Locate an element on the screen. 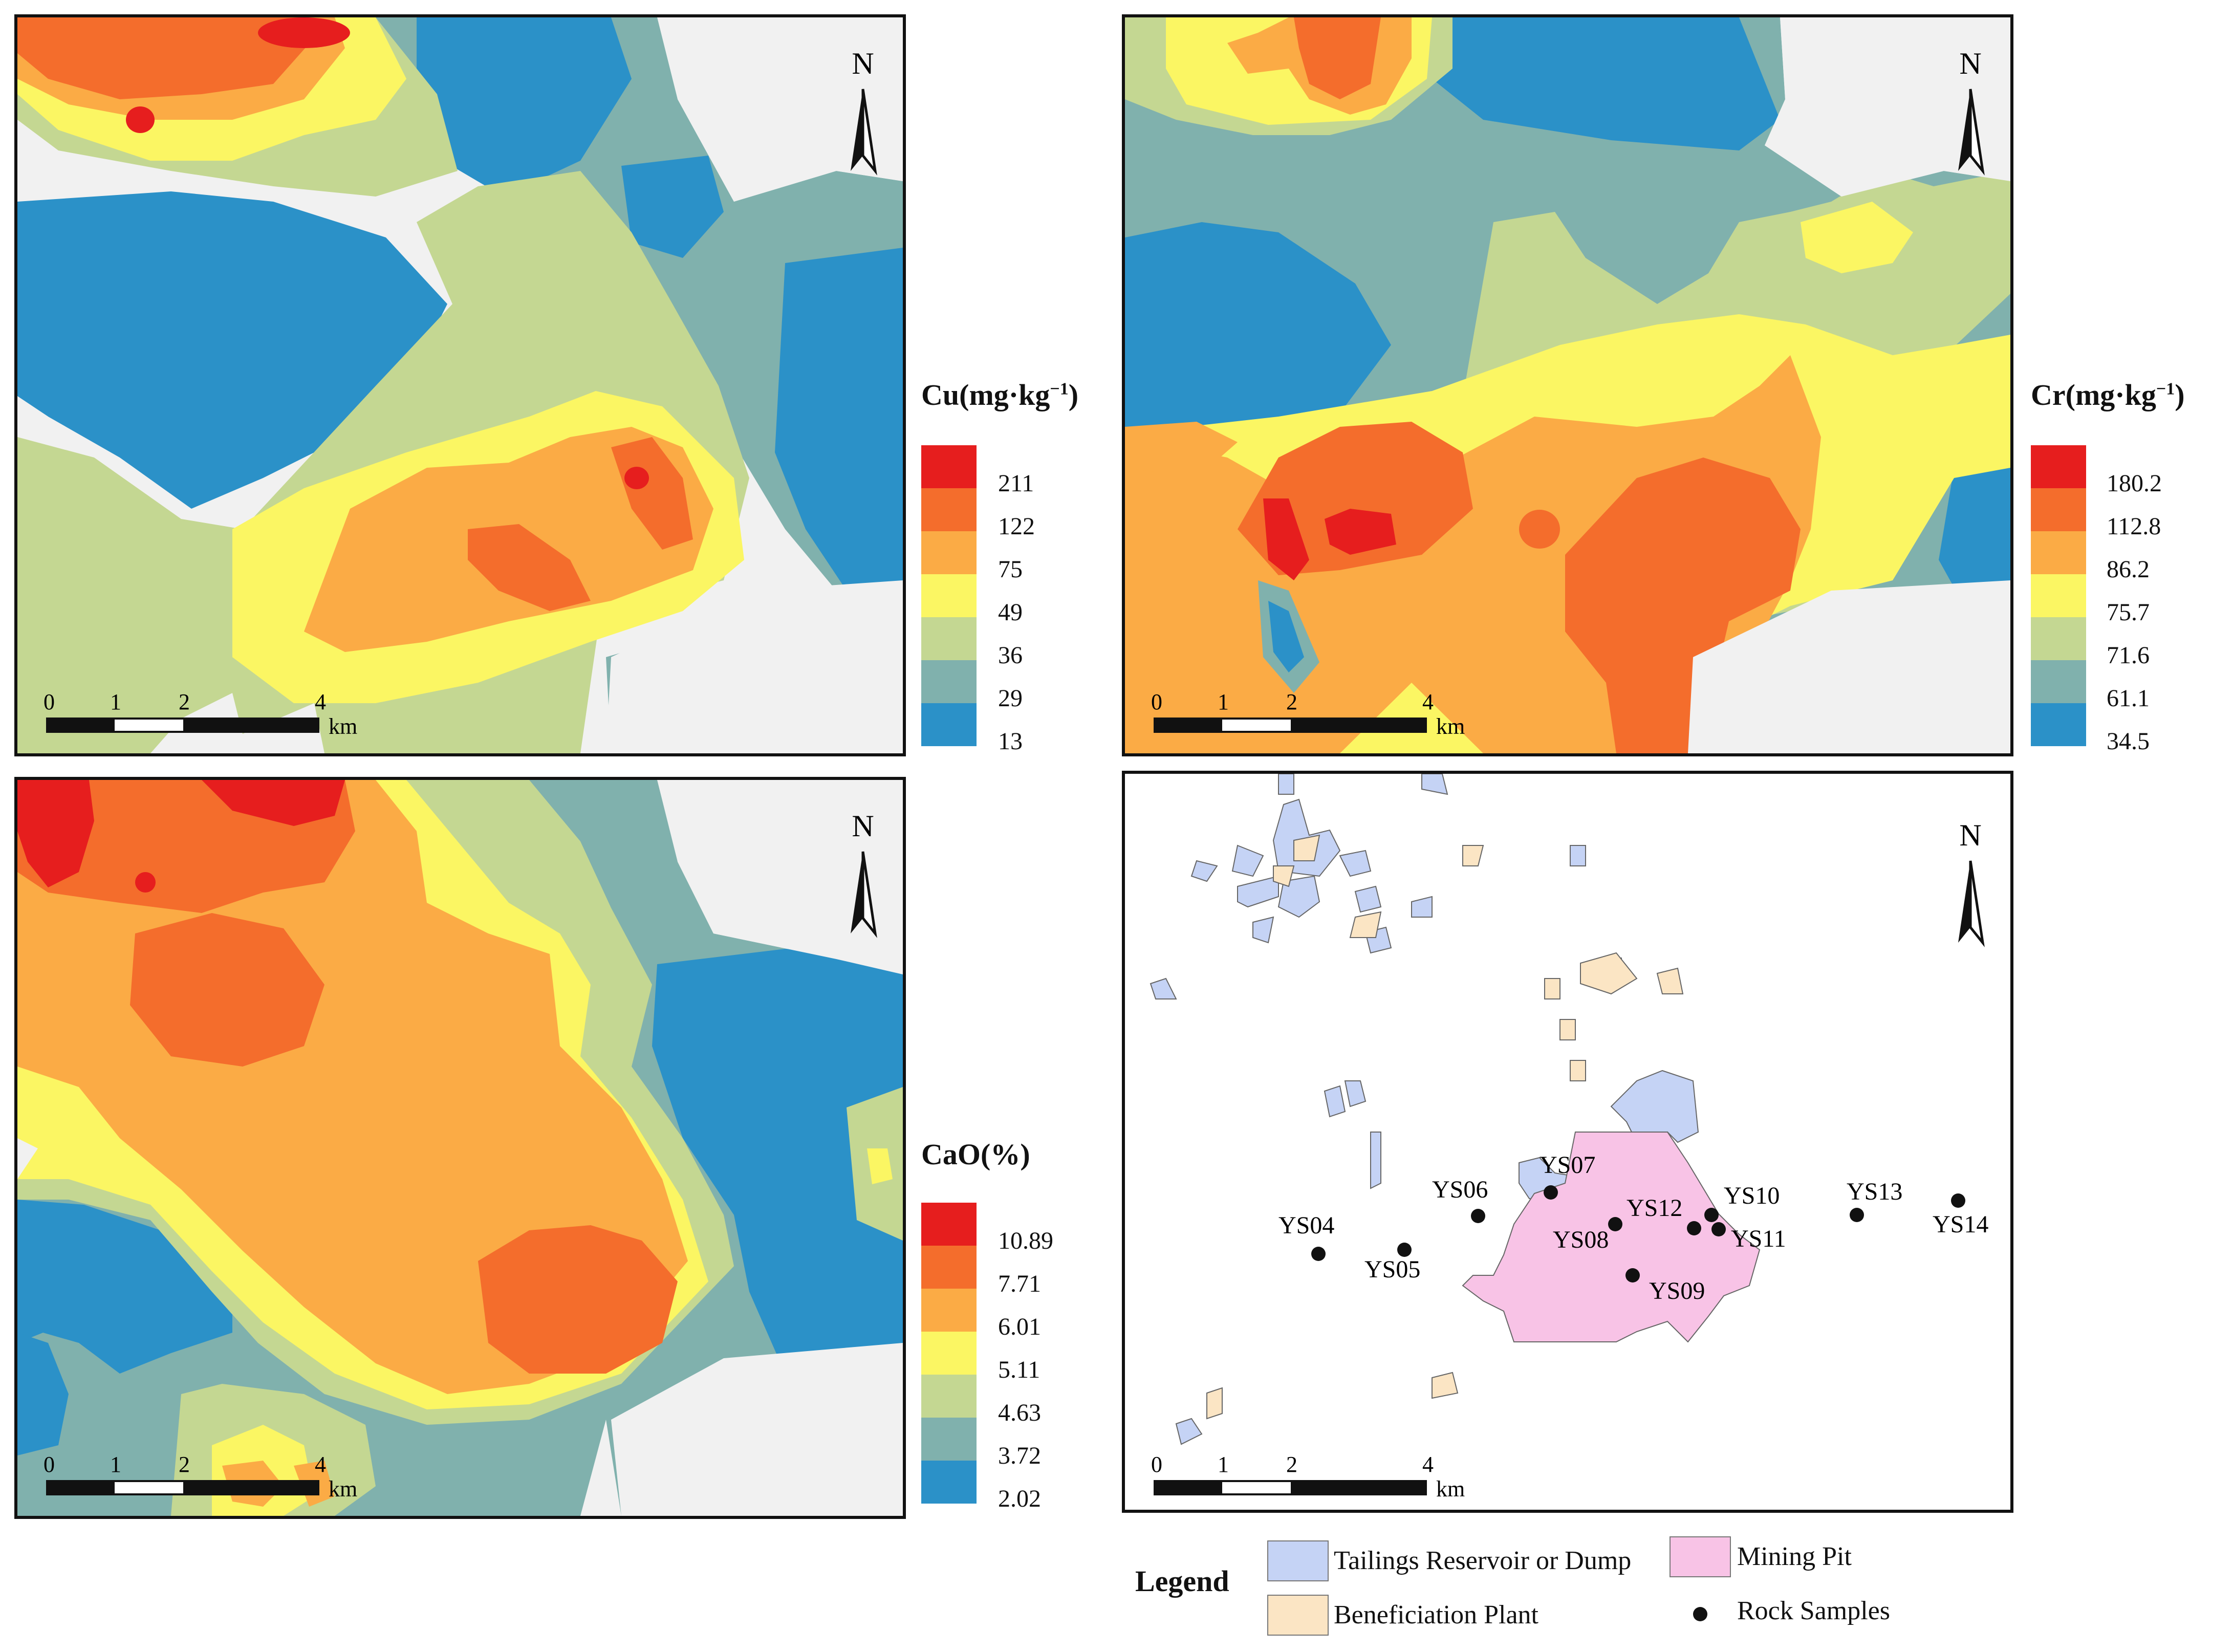 The image size is (2233, 1652). cu-nodata-se is located at coordinates (754, 666).